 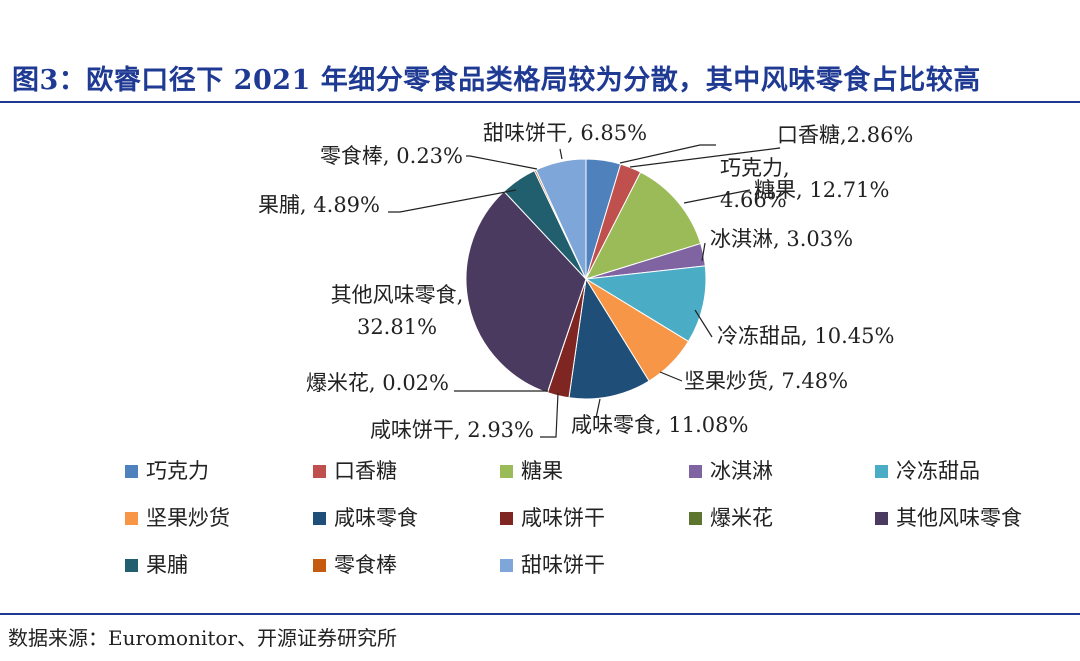 What do you see at coordinates (542, 471) in the screenshot?
I see `legend-label: 糖果` at bounding box center [542, 471].